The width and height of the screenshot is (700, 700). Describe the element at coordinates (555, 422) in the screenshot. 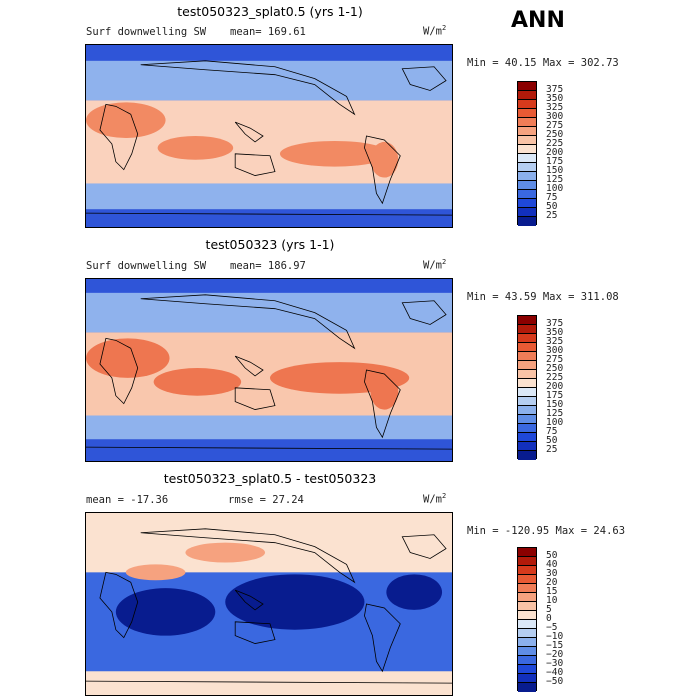

I see `colorbar-tick-label: 100` at that location.